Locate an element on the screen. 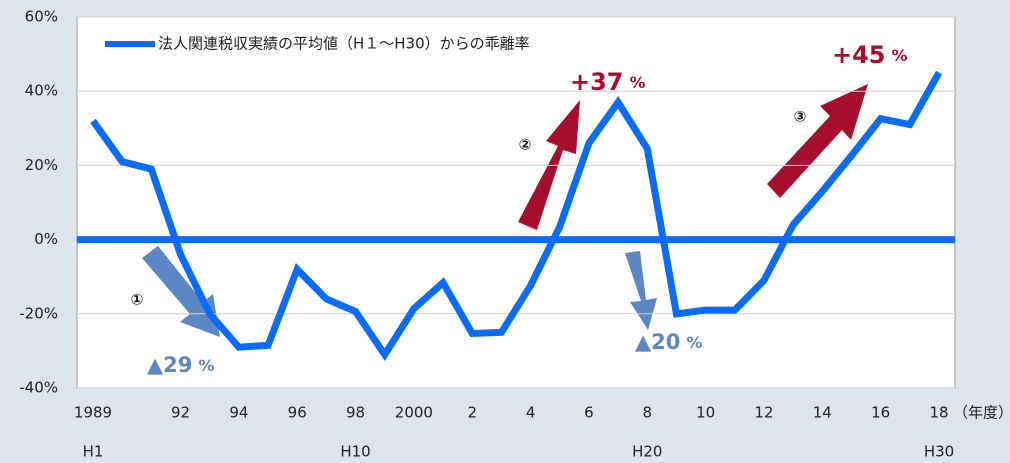 The height and width of the screenshot is (463, 1010). annotation: ▲29% is located at coordinates (180, 365).